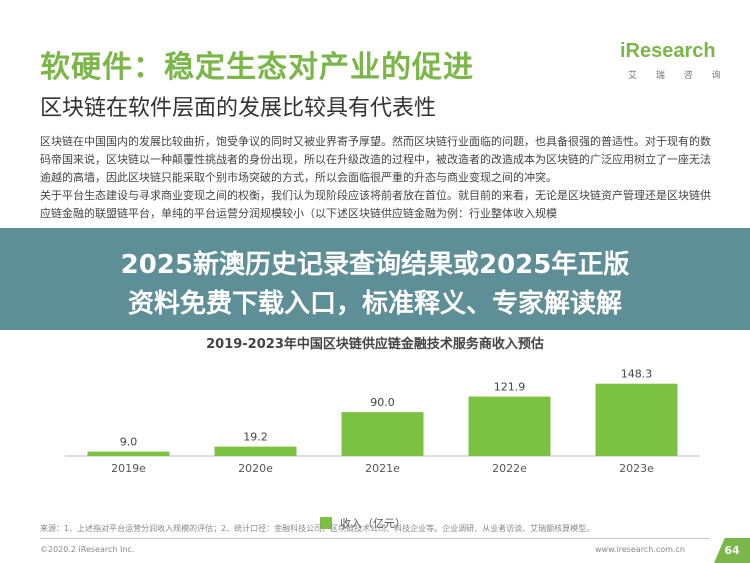  Describe the element at coordinates (255, 451) in the screenshot. I see `bar-2020e` at that location.